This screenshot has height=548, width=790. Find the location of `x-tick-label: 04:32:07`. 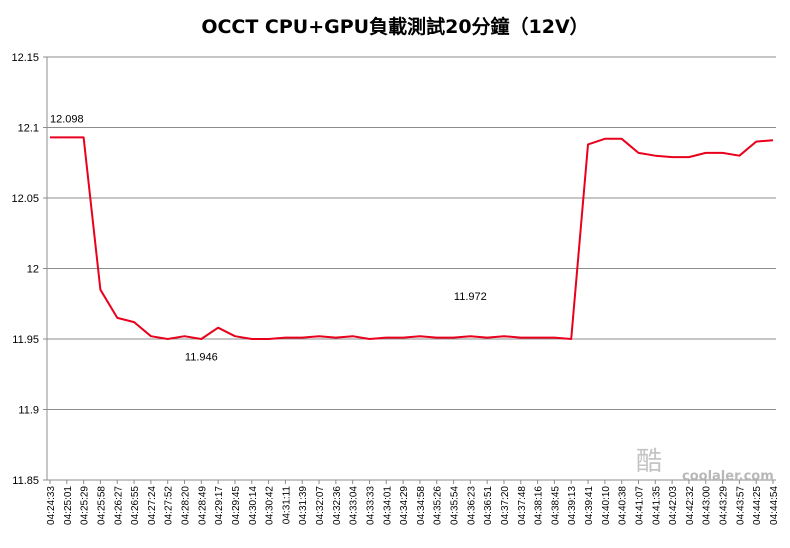

x-tick-label: 04:32:07 is located at coordinates (320, 505).